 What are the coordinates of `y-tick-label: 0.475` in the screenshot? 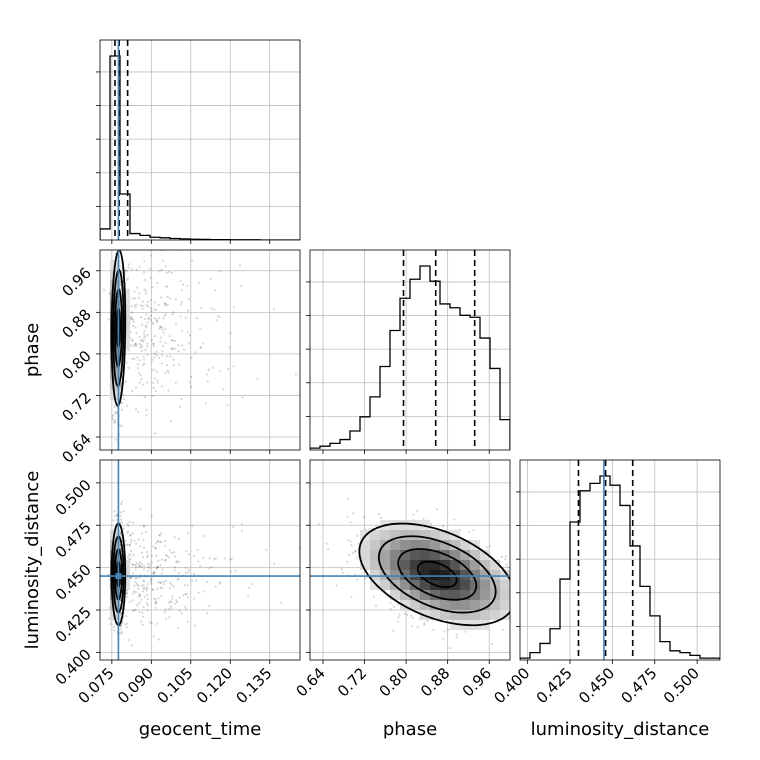 It's located at (73, 539).